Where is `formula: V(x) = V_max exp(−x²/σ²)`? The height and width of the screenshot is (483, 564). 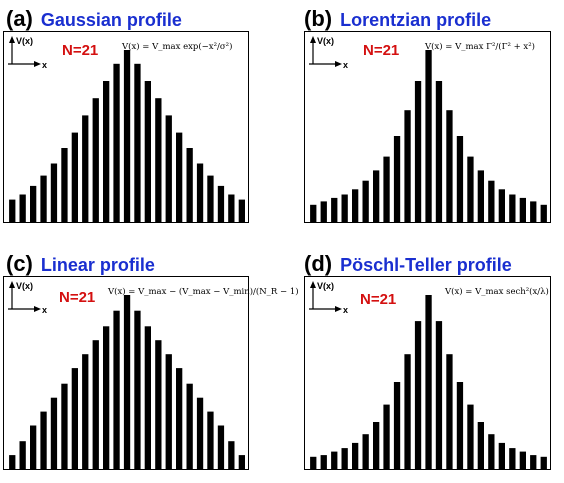
formula: V(x) = V_max exp(−x²/σ²) is located at coordinates (177, 47).